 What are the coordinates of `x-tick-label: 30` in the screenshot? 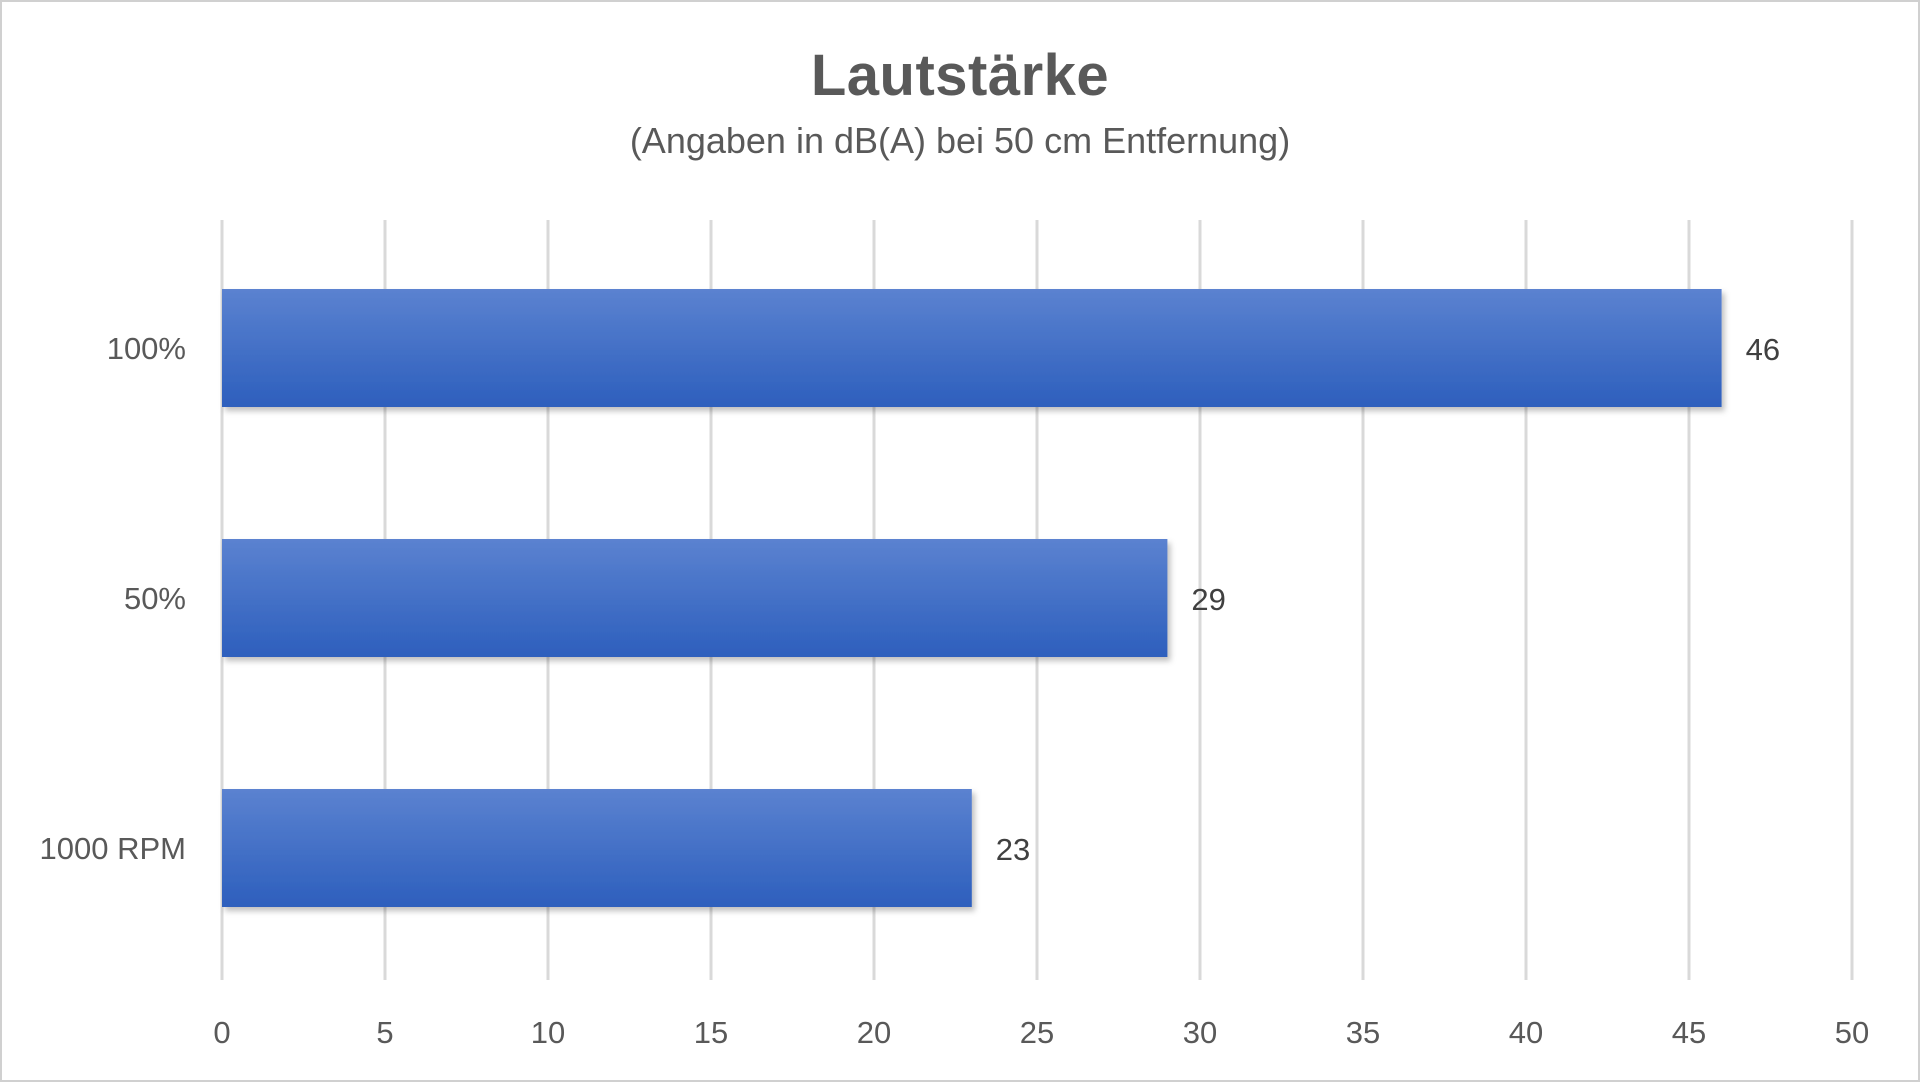 It's located at (1200, 1032).